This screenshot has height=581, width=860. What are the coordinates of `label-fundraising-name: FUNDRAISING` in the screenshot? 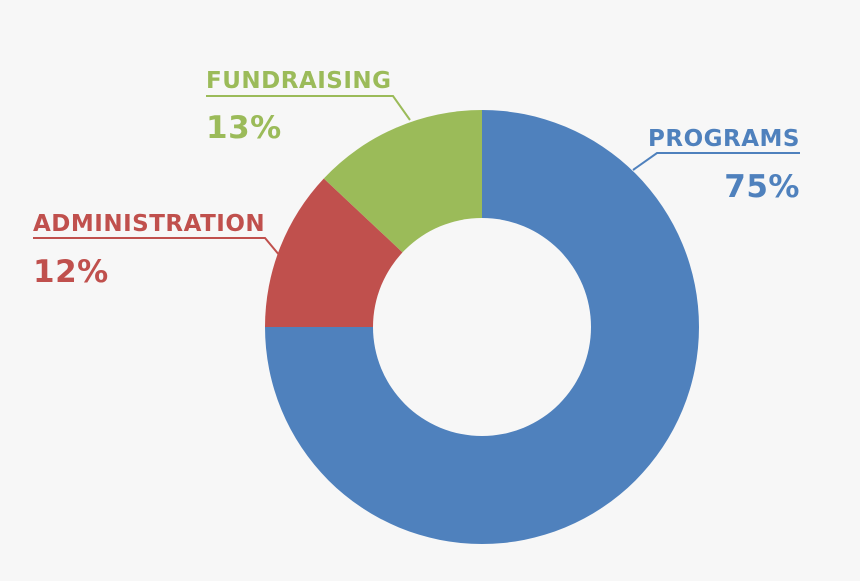 It's located at (299, 81).